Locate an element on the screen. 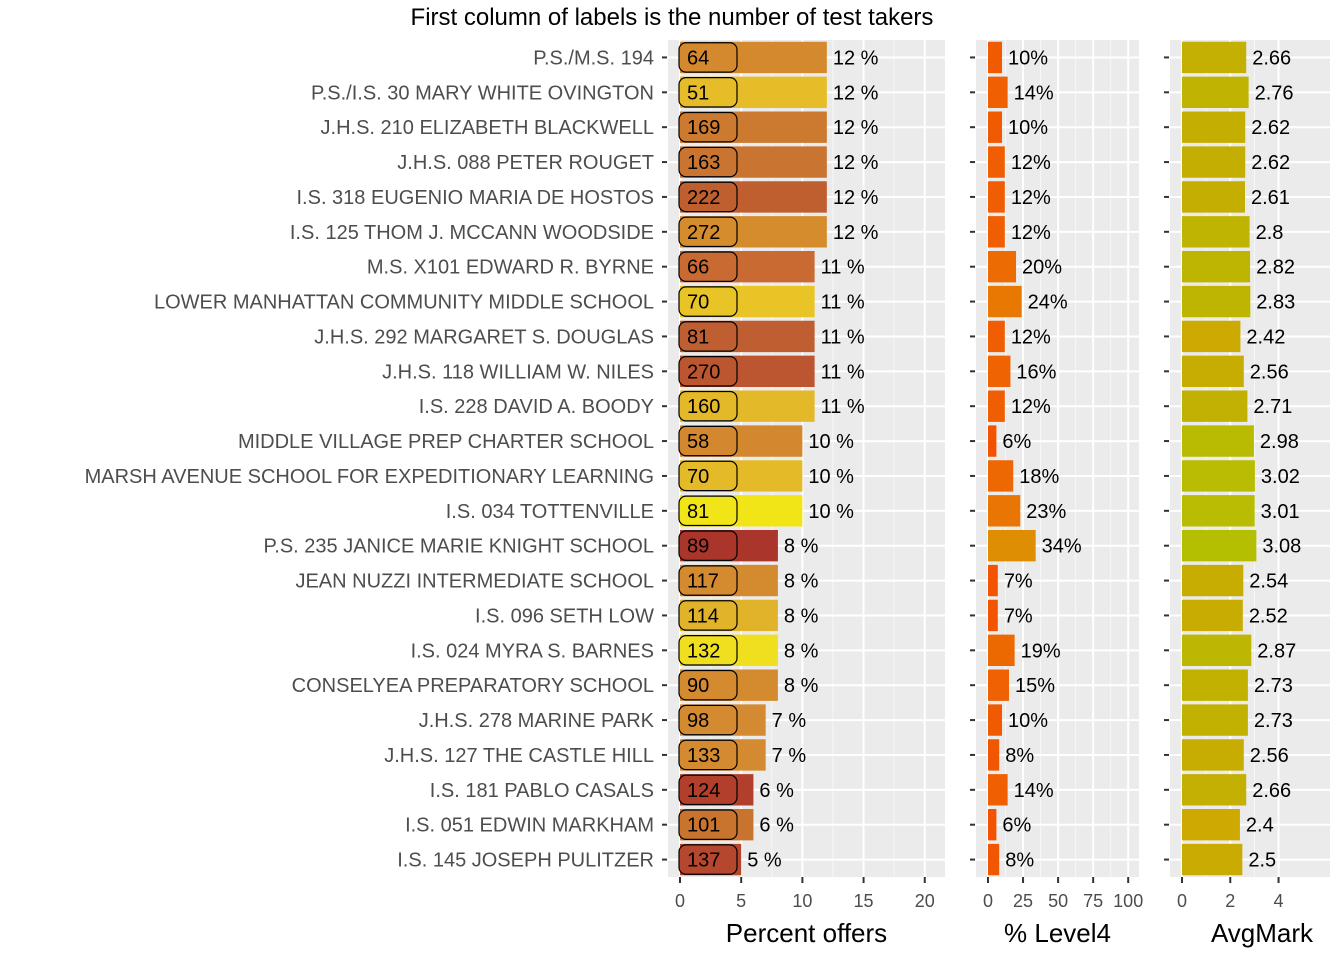  x-tick-label: 50 is located at coordinates (1058, 901).